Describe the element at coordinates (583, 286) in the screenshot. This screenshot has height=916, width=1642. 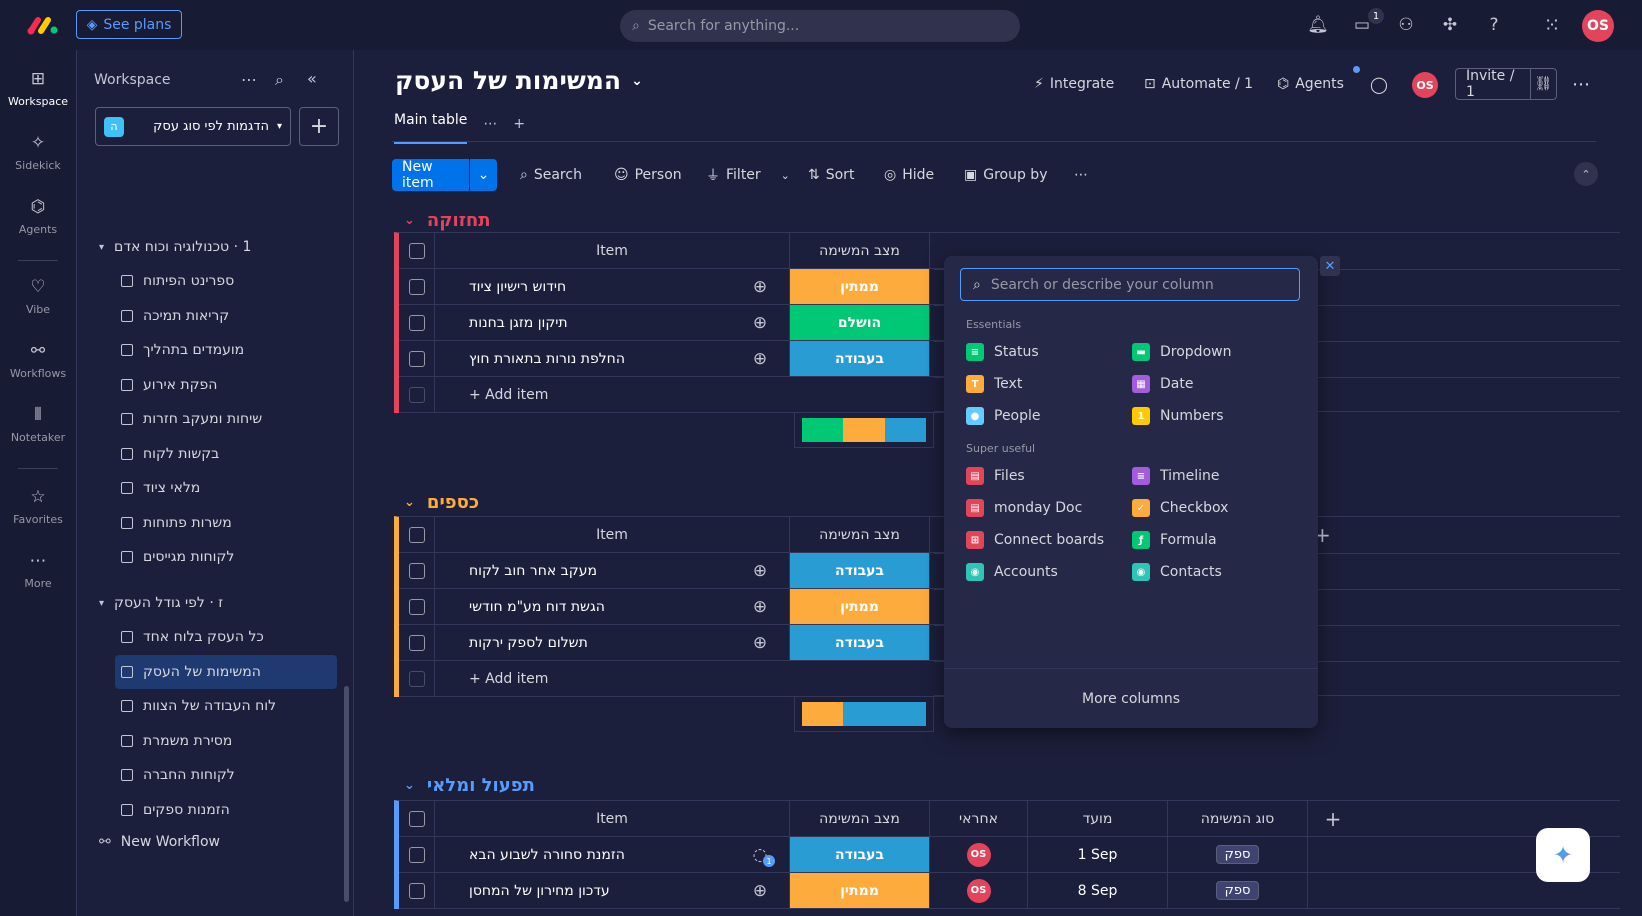
I see `item-cell: חידוש רישיון ציוד` at that location.